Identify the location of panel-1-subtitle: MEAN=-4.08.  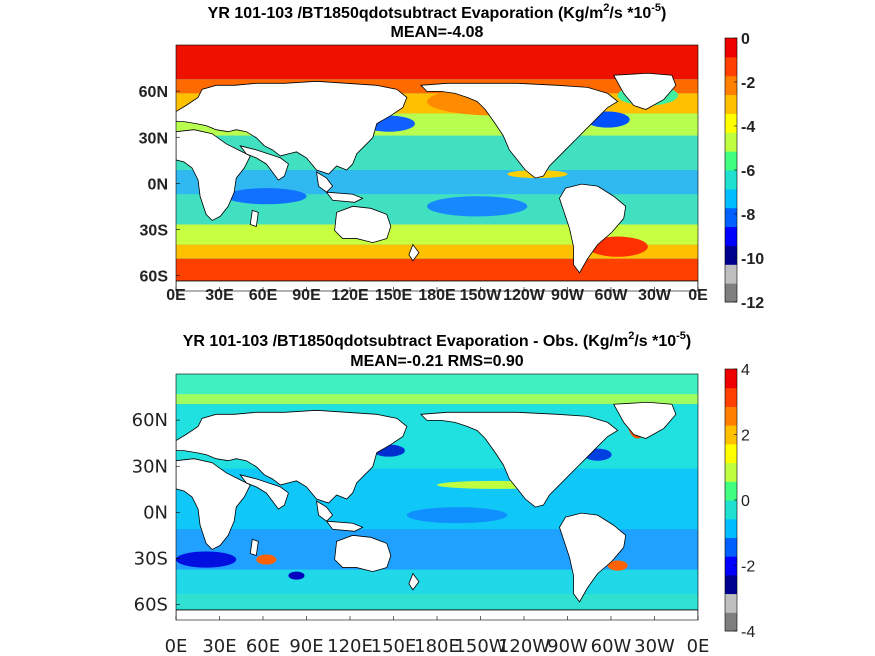
(437, 32).